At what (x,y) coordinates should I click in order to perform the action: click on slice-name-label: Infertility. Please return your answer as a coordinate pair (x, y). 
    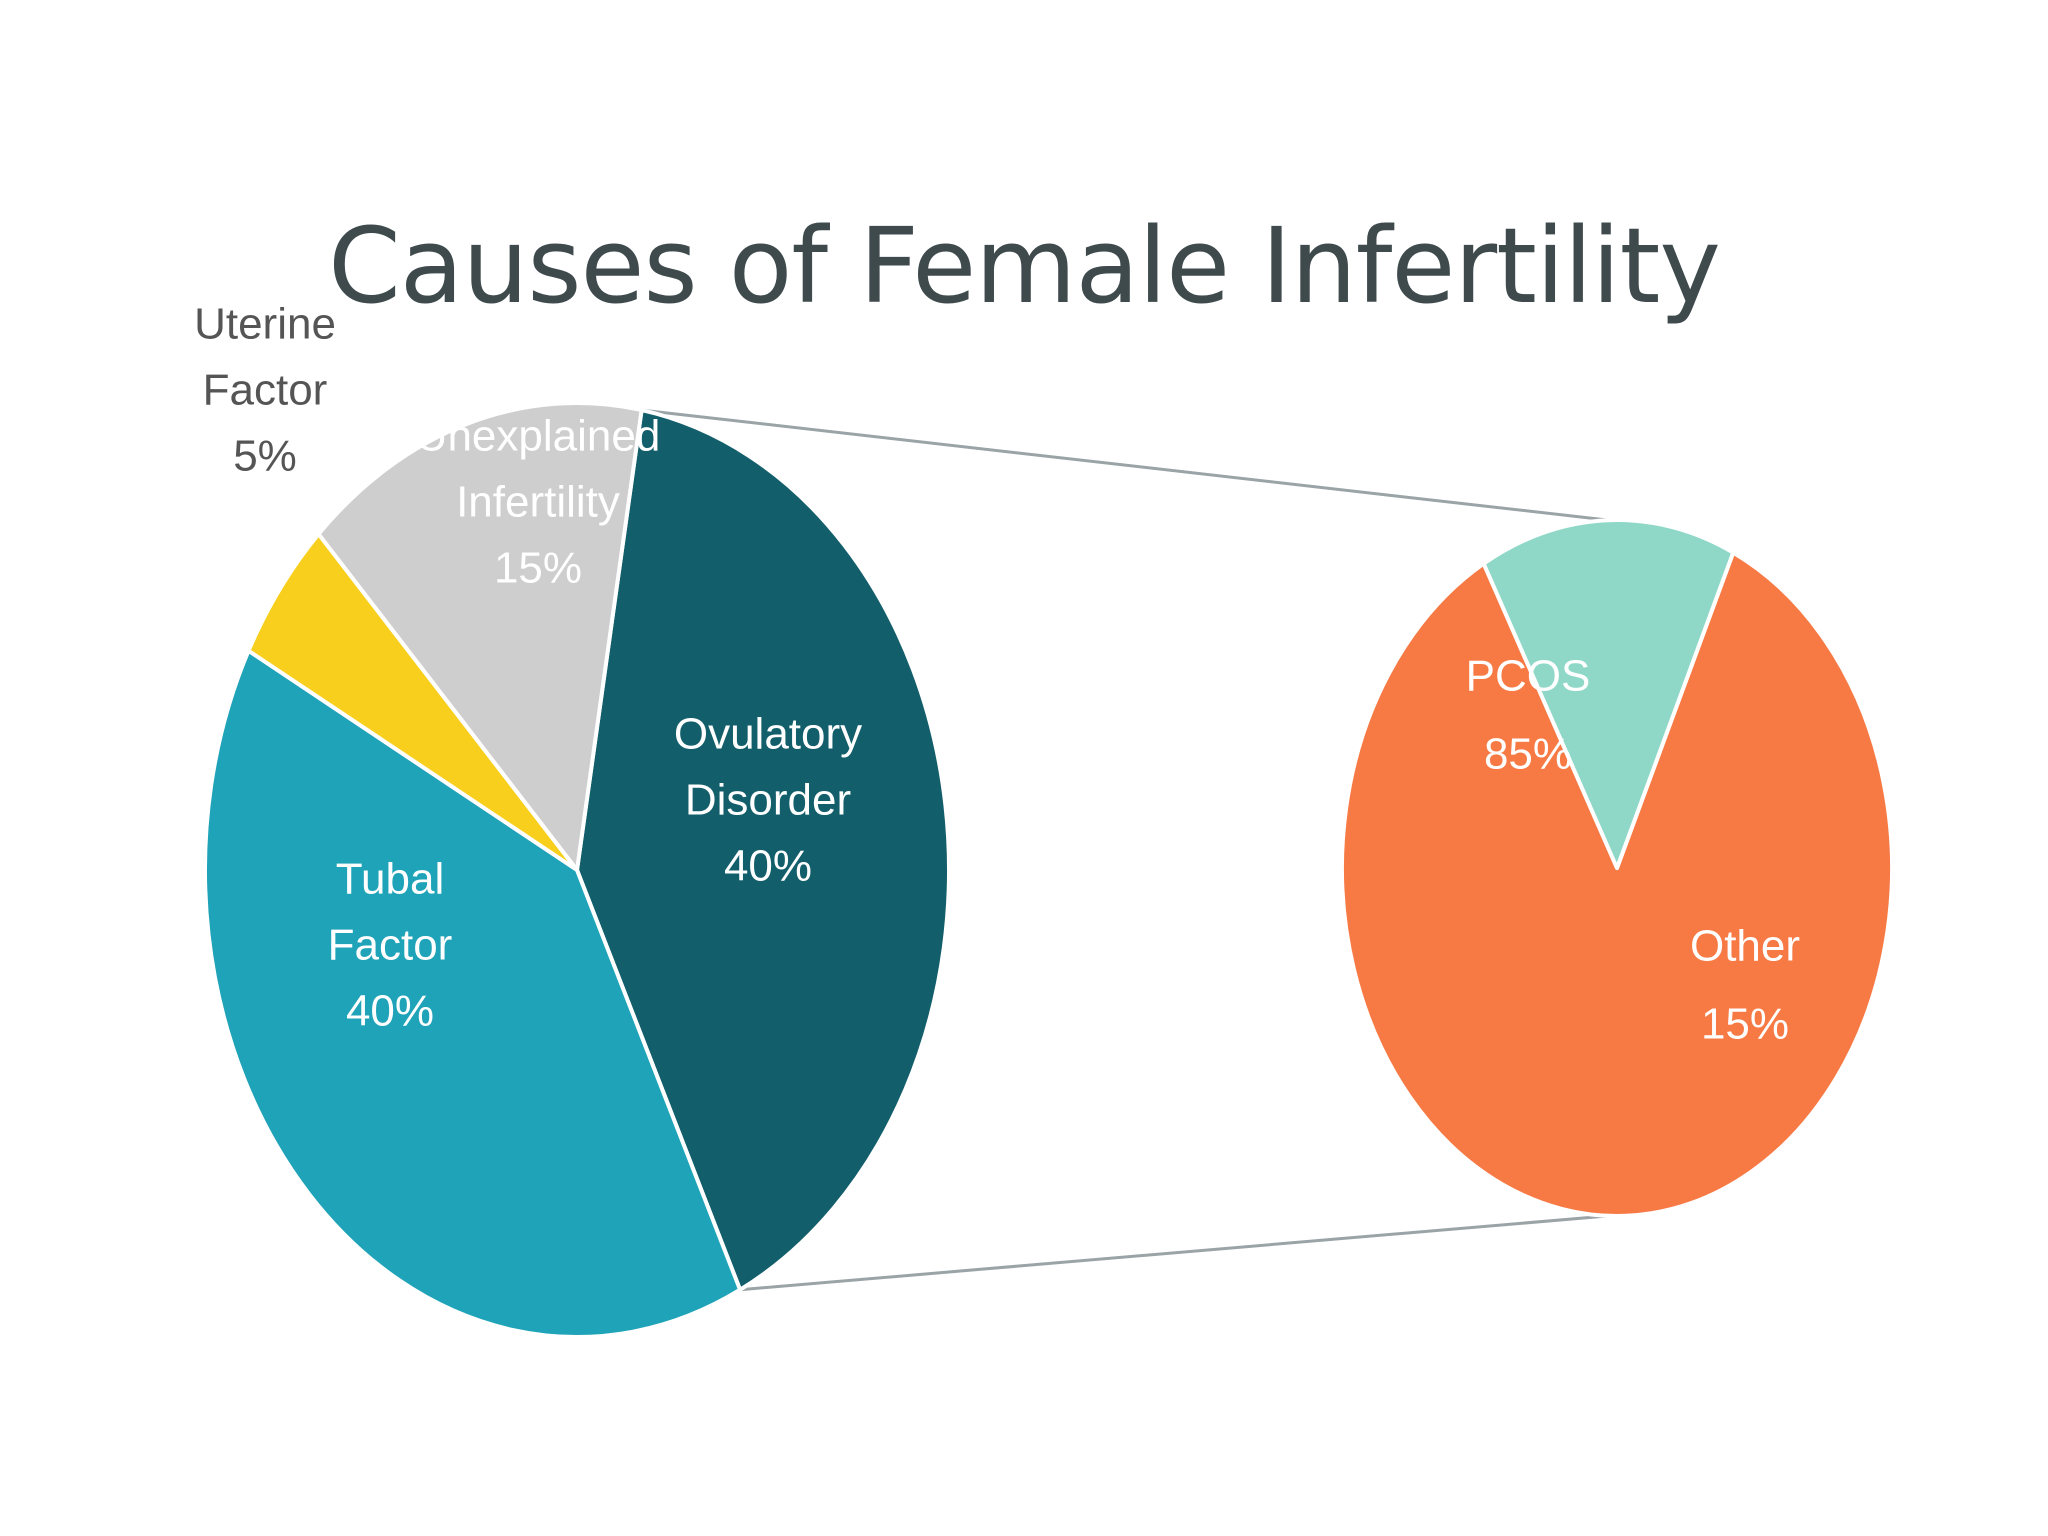
    Looking at the image, I should click on (538, 502).